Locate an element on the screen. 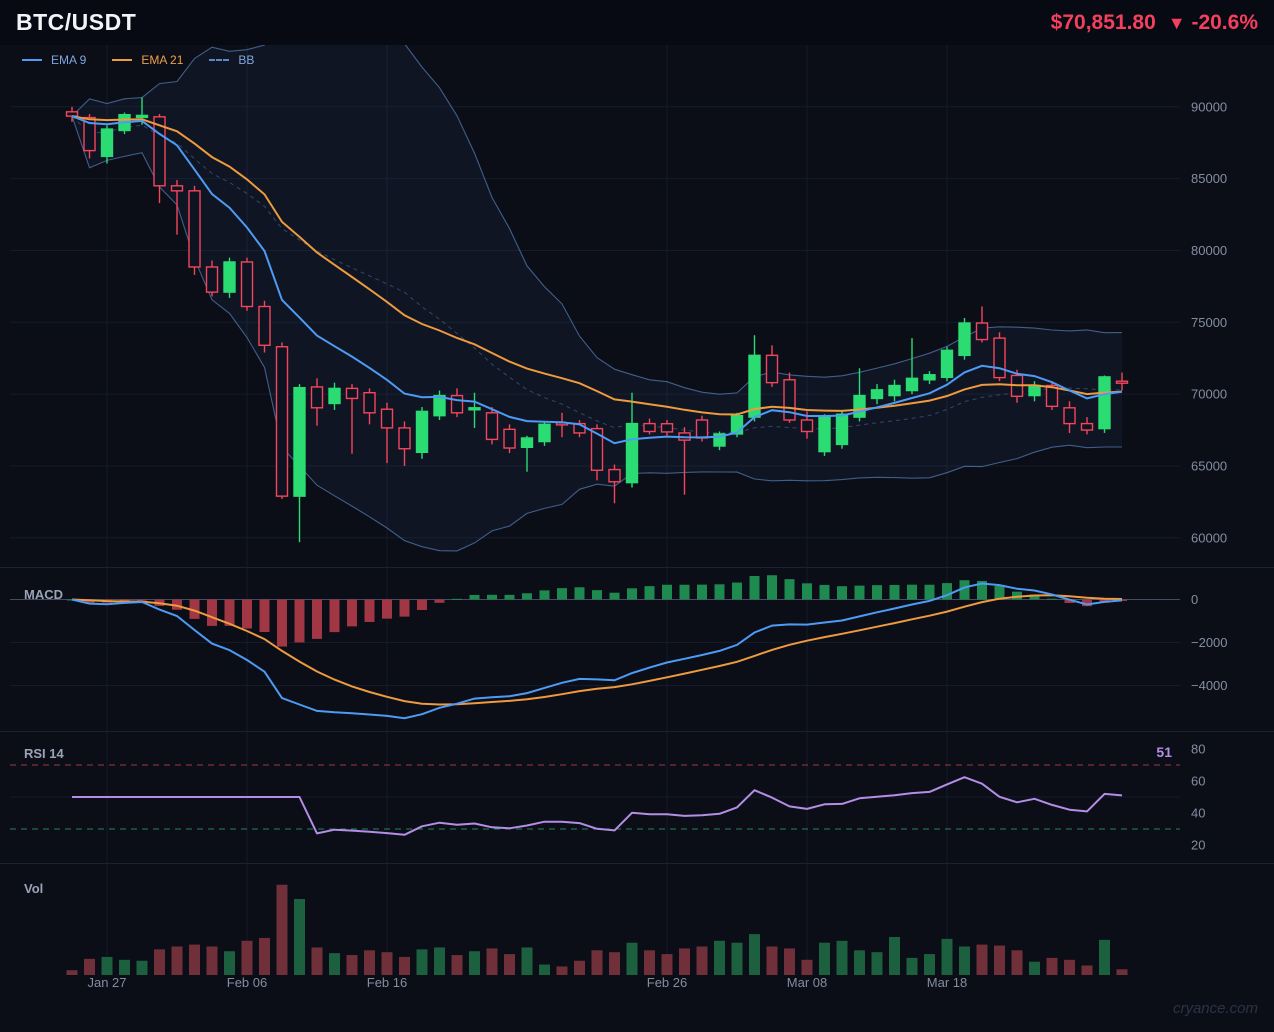 Image resolution: width=1274 pixels, height=1032 pixels. svg-text: 75000 is located at coordinates (1209, 322).